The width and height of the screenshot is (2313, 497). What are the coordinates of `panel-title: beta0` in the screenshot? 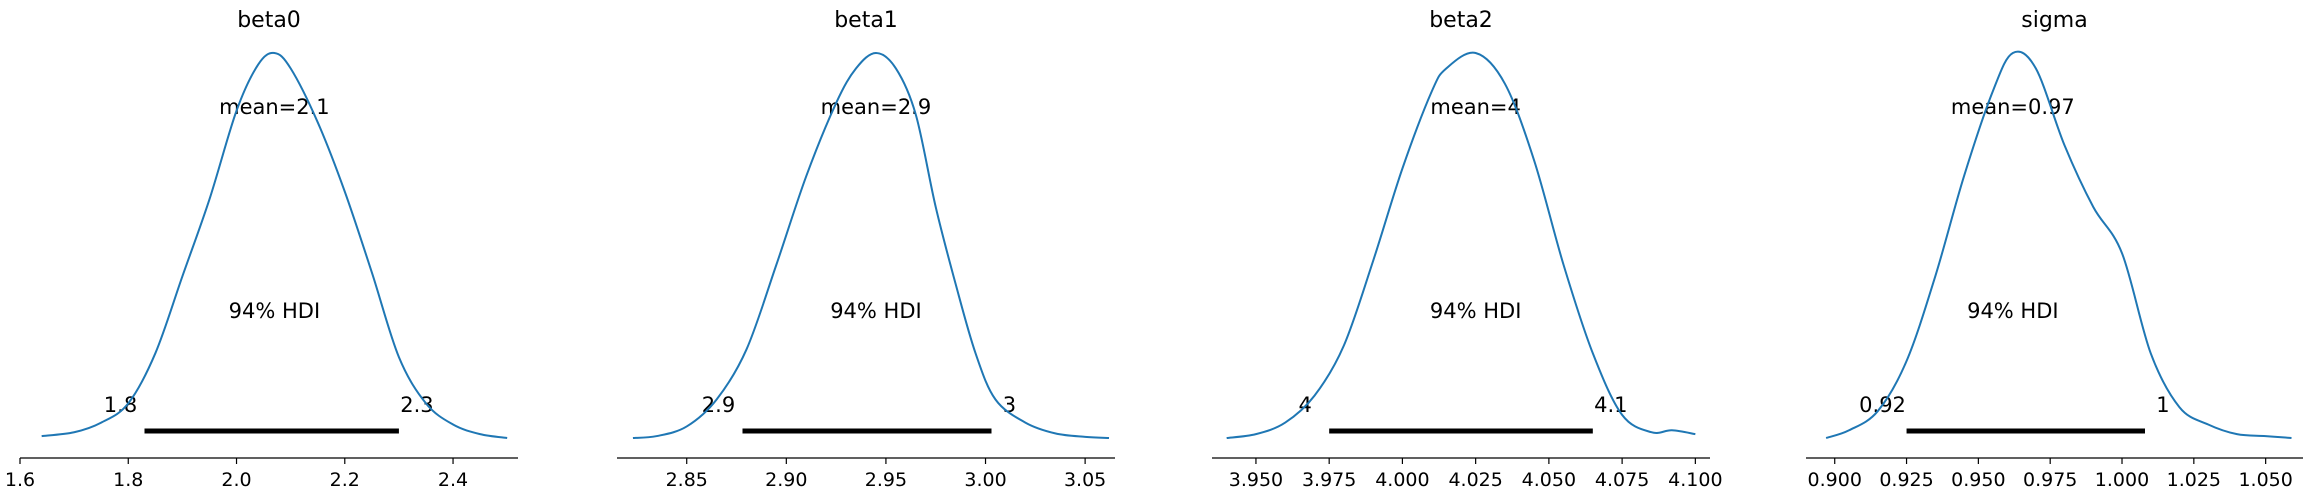 It's located at (269, 20).